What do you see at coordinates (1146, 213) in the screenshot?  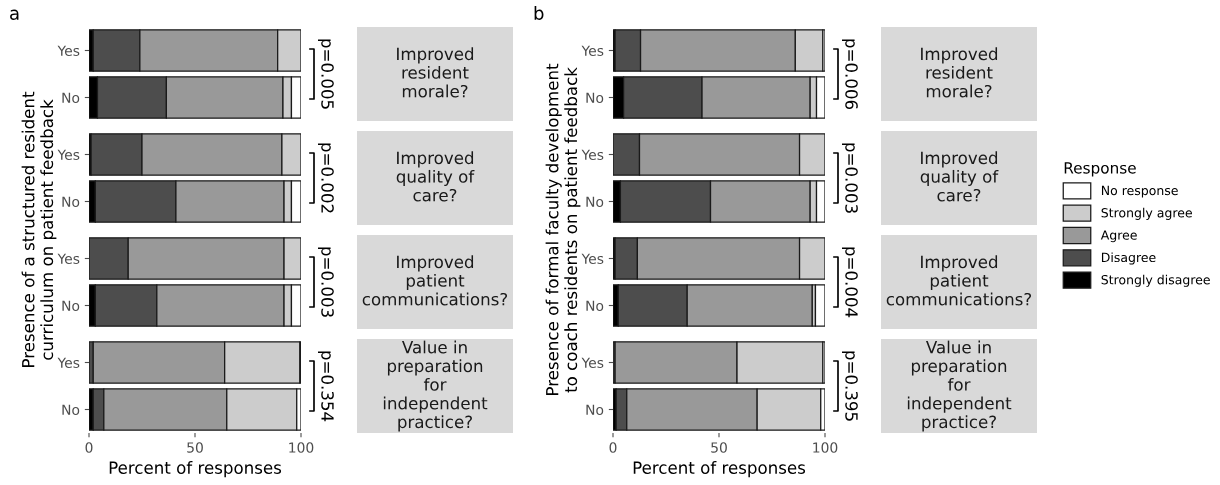 I see `legend-label: Strongly agree` at bounding box center [1146, 213].